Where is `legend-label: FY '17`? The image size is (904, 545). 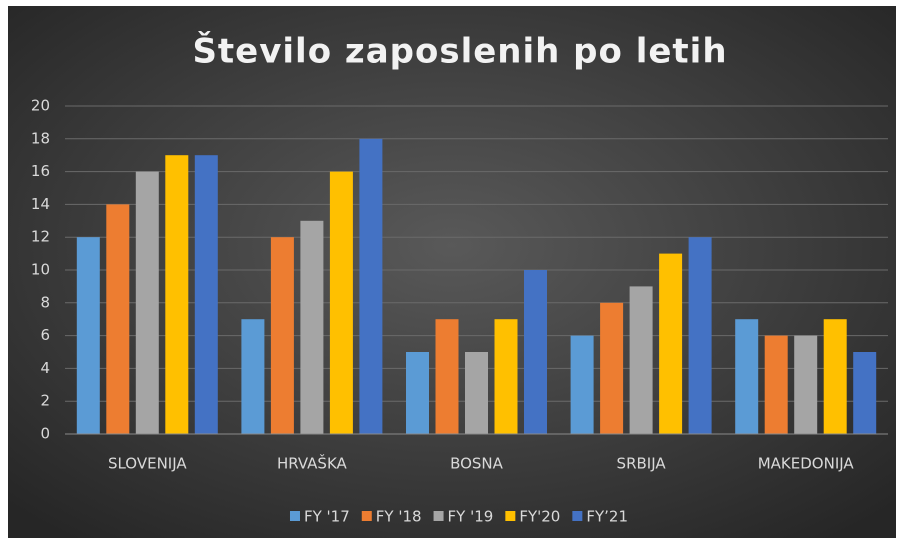
legend-label: FY '17 is located at coordinates (327, 517).